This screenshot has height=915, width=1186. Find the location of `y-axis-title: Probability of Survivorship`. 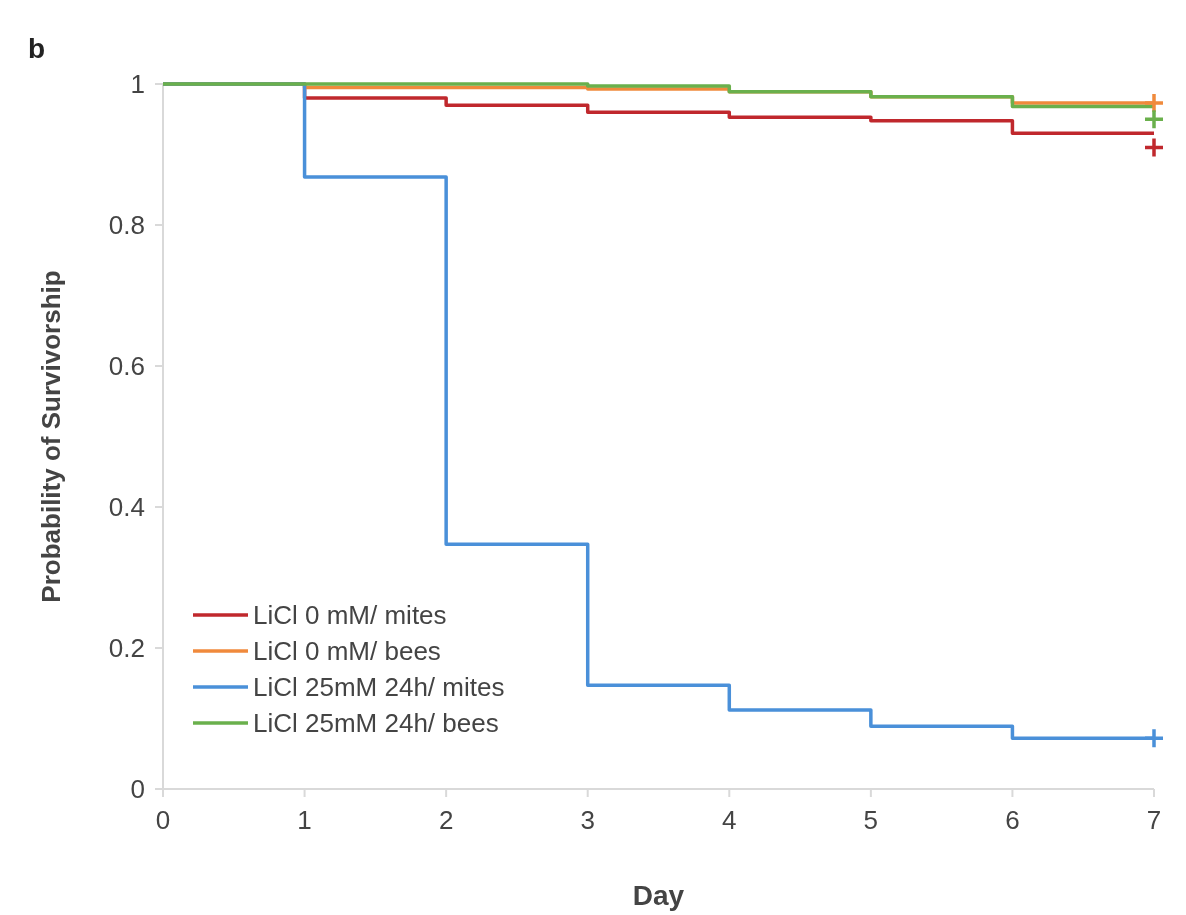

y-axis-title: Probability of Survivorship is located at coordinates (51, 436).